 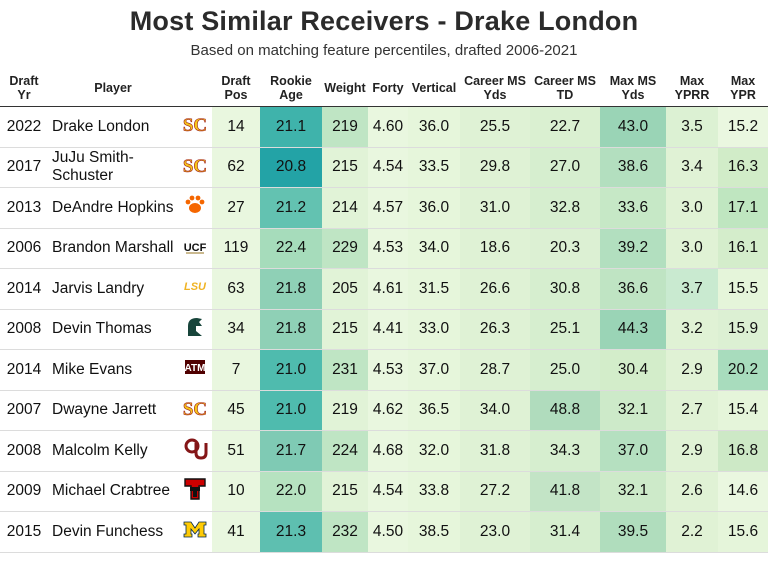 What do you see at coordinates (24, 451) in the screenshot?
I see `draft-yr-cell: 2008` at bounding box center [24, 451].